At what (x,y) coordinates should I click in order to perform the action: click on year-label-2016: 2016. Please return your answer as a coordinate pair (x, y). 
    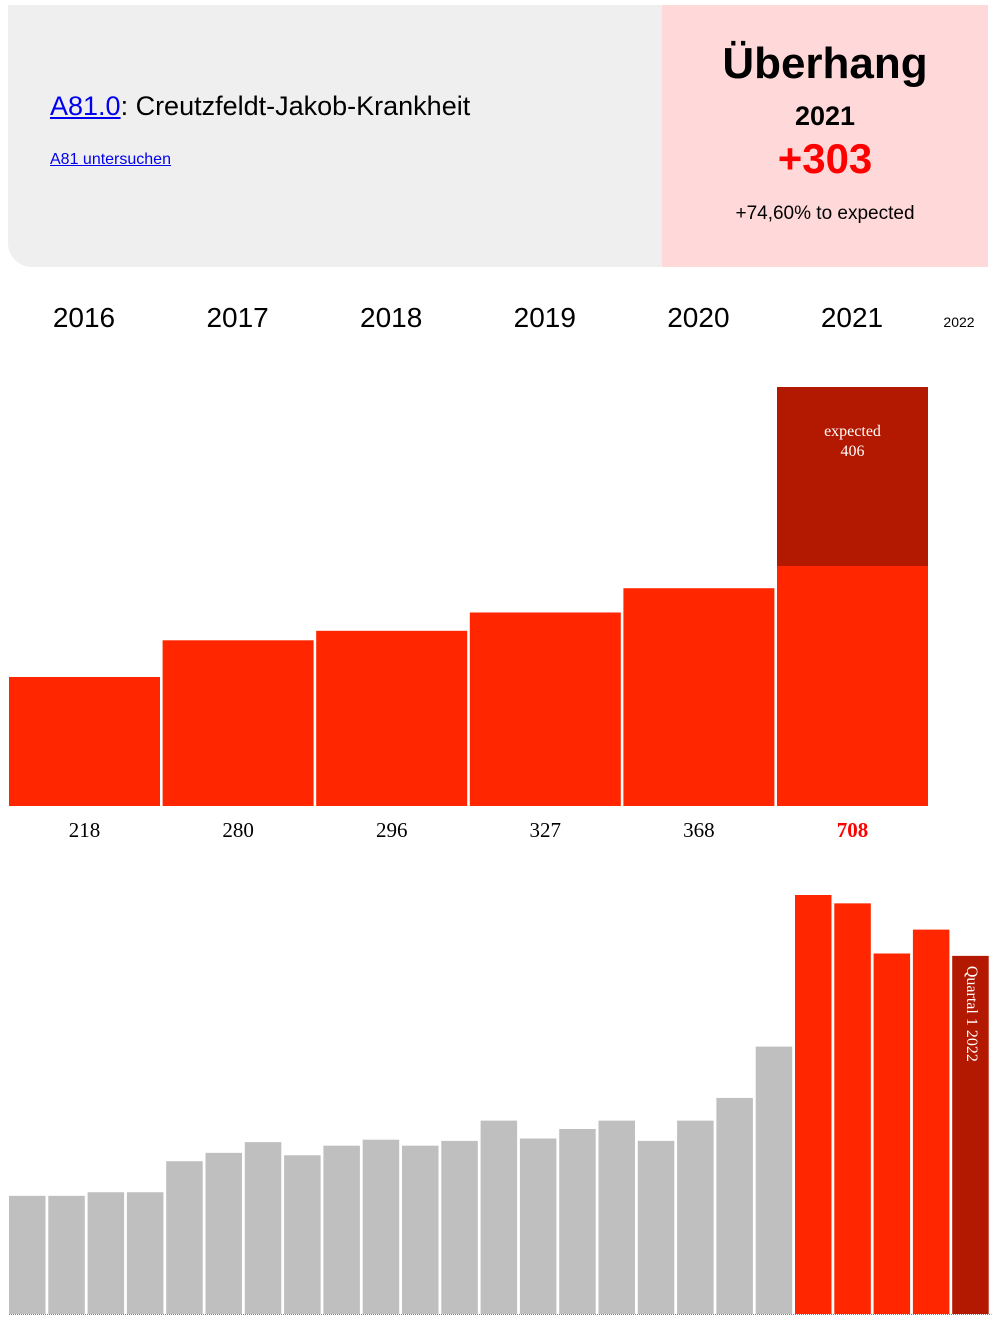
    Looking at the image, I should click on (84, 317).